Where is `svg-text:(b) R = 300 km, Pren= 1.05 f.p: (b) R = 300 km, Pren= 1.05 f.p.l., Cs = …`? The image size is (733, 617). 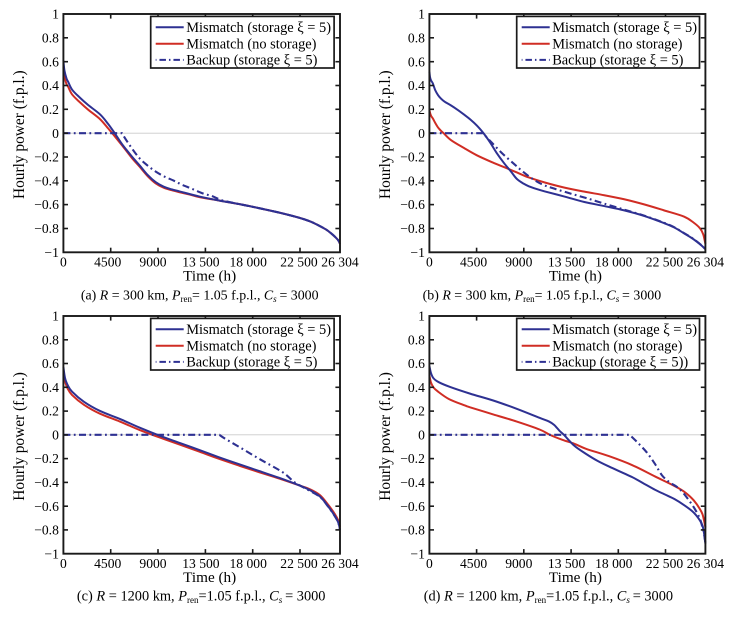 svg-text:(b) R = 300 km, Pren= 1.05 f.p: (b) R = 300 km, Pren= 1.05 f.p.l., Cs = … is located at coordinates (542, 296).